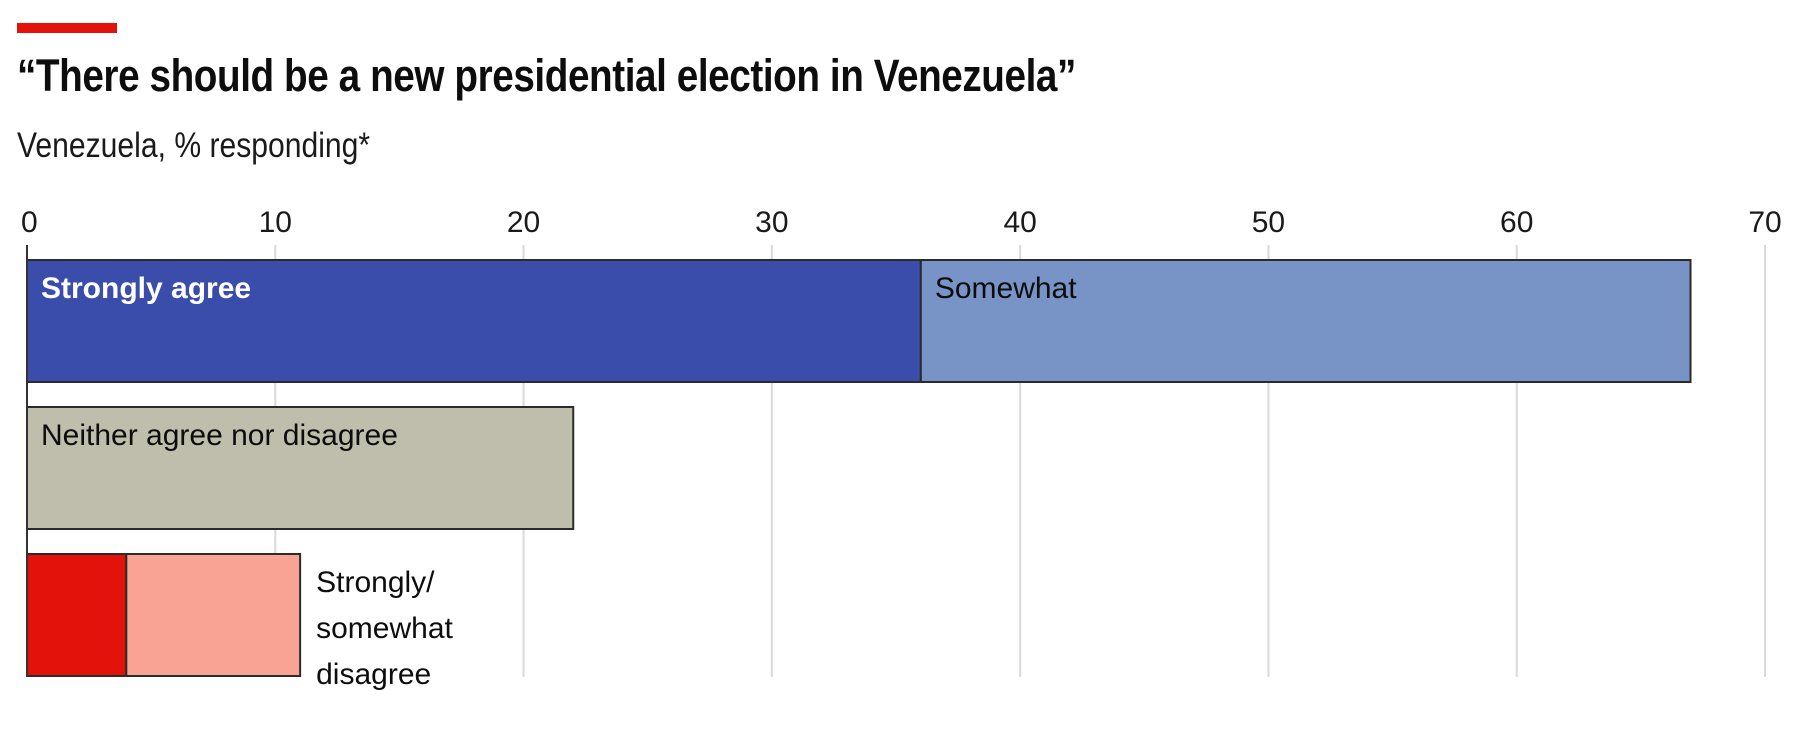 The height and width of the screenshot is (734, 1820). I want to click on bar-label: Strongly agree, so click(146, 288).